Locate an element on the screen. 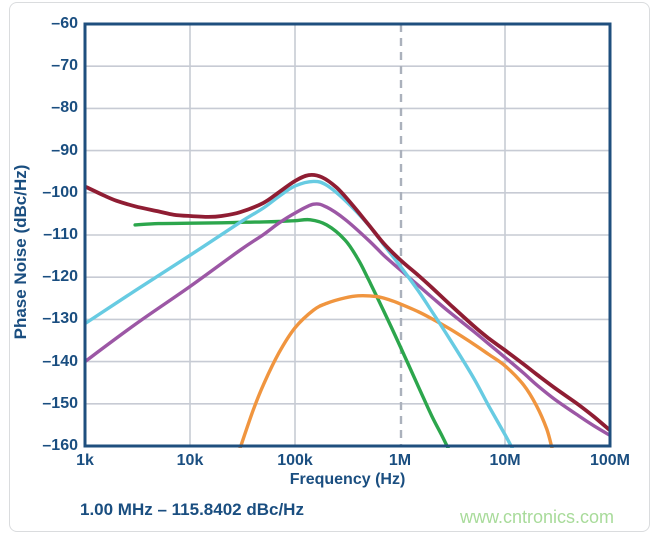 The height and width of the screenshot is (538, 652). x-tick-label-10k: 10k is located at coordinates (190, 460).